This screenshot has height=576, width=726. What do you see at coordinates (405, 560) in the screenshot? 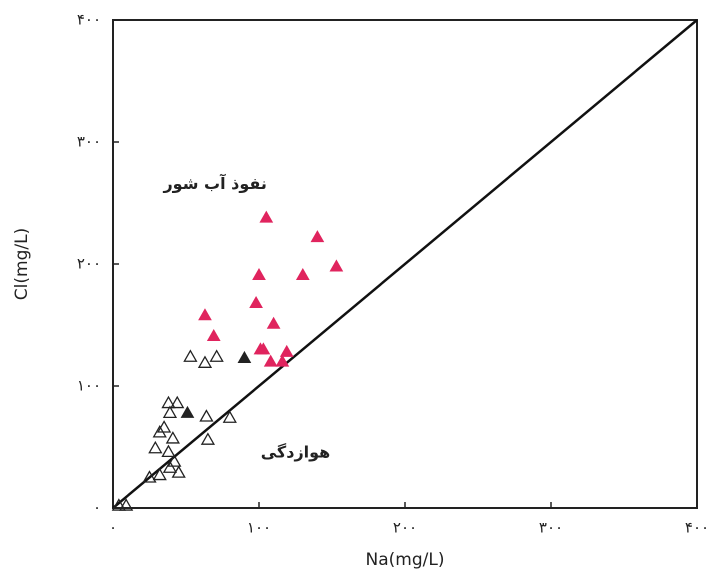
I see `x-axis-label: Na(mg/L)` at bounding box center [405, 560].